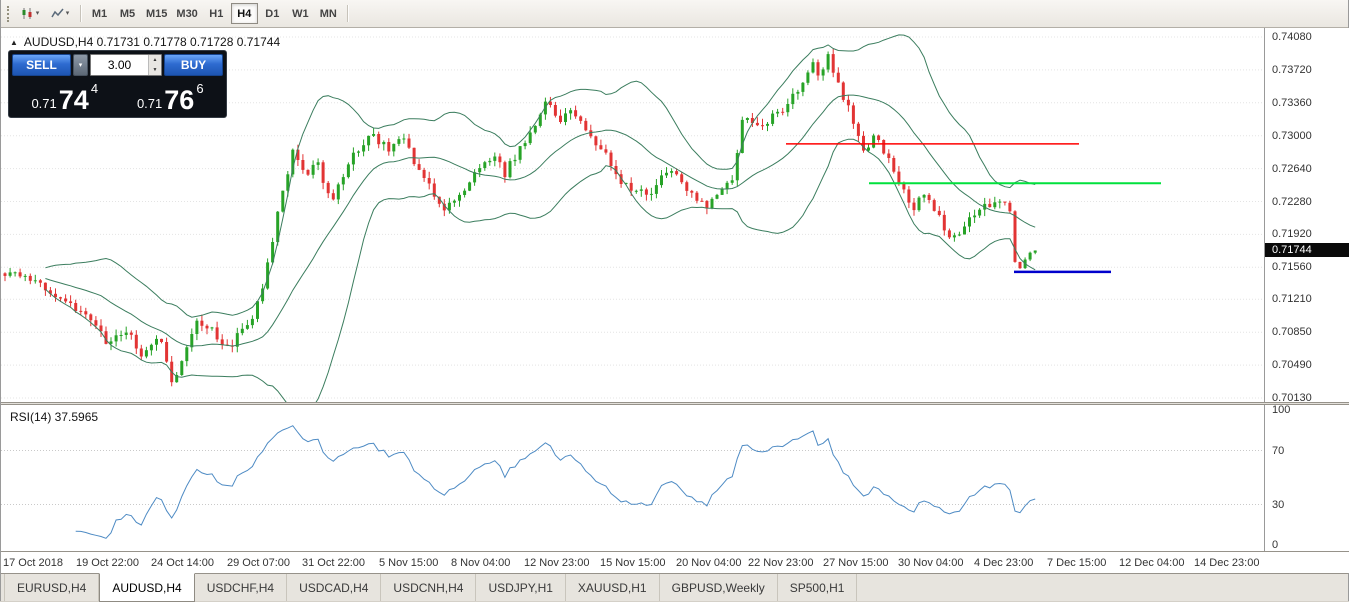 This screenshot has width=1349, height=602. What do you see at coordinates (1292, 299) in the screenshot?
I see `price-axis-label: 0.71210` at bounding box center [1292, 299].